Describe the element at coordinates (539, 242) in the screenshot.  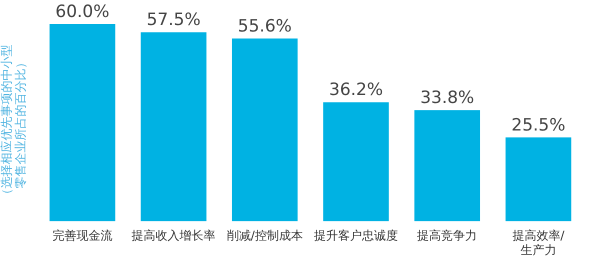
I see `x-tick-label: 提高效率/生产力` at that location.